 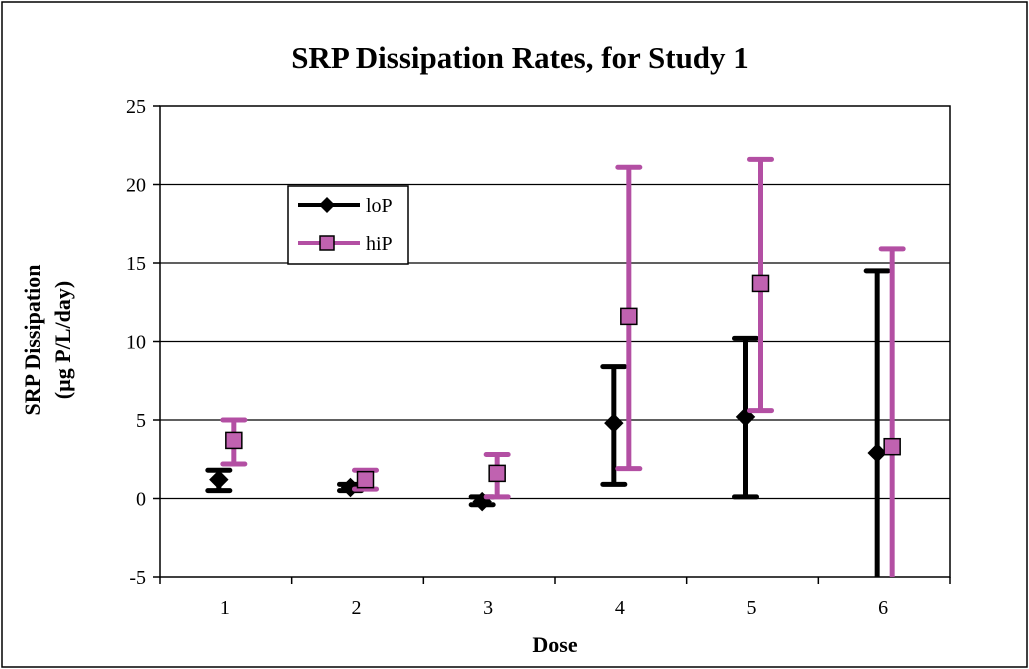 What do you see at coordinates (327, 205) in the screenshot?
I see `legend-marker-lop` at bounding box center [327, 205].